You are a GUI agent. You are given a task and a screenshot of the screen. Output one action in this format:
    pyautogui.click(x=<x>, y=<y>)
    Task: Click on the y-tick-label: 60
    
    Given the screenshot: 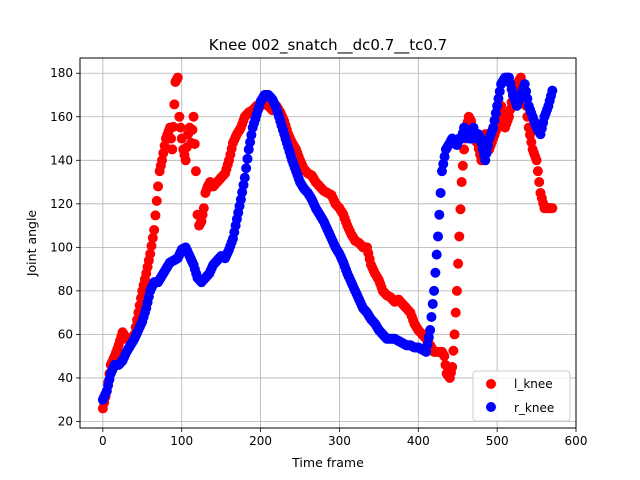 What is the action you would take?
    pyautogui.click(x=65, y=334)
    